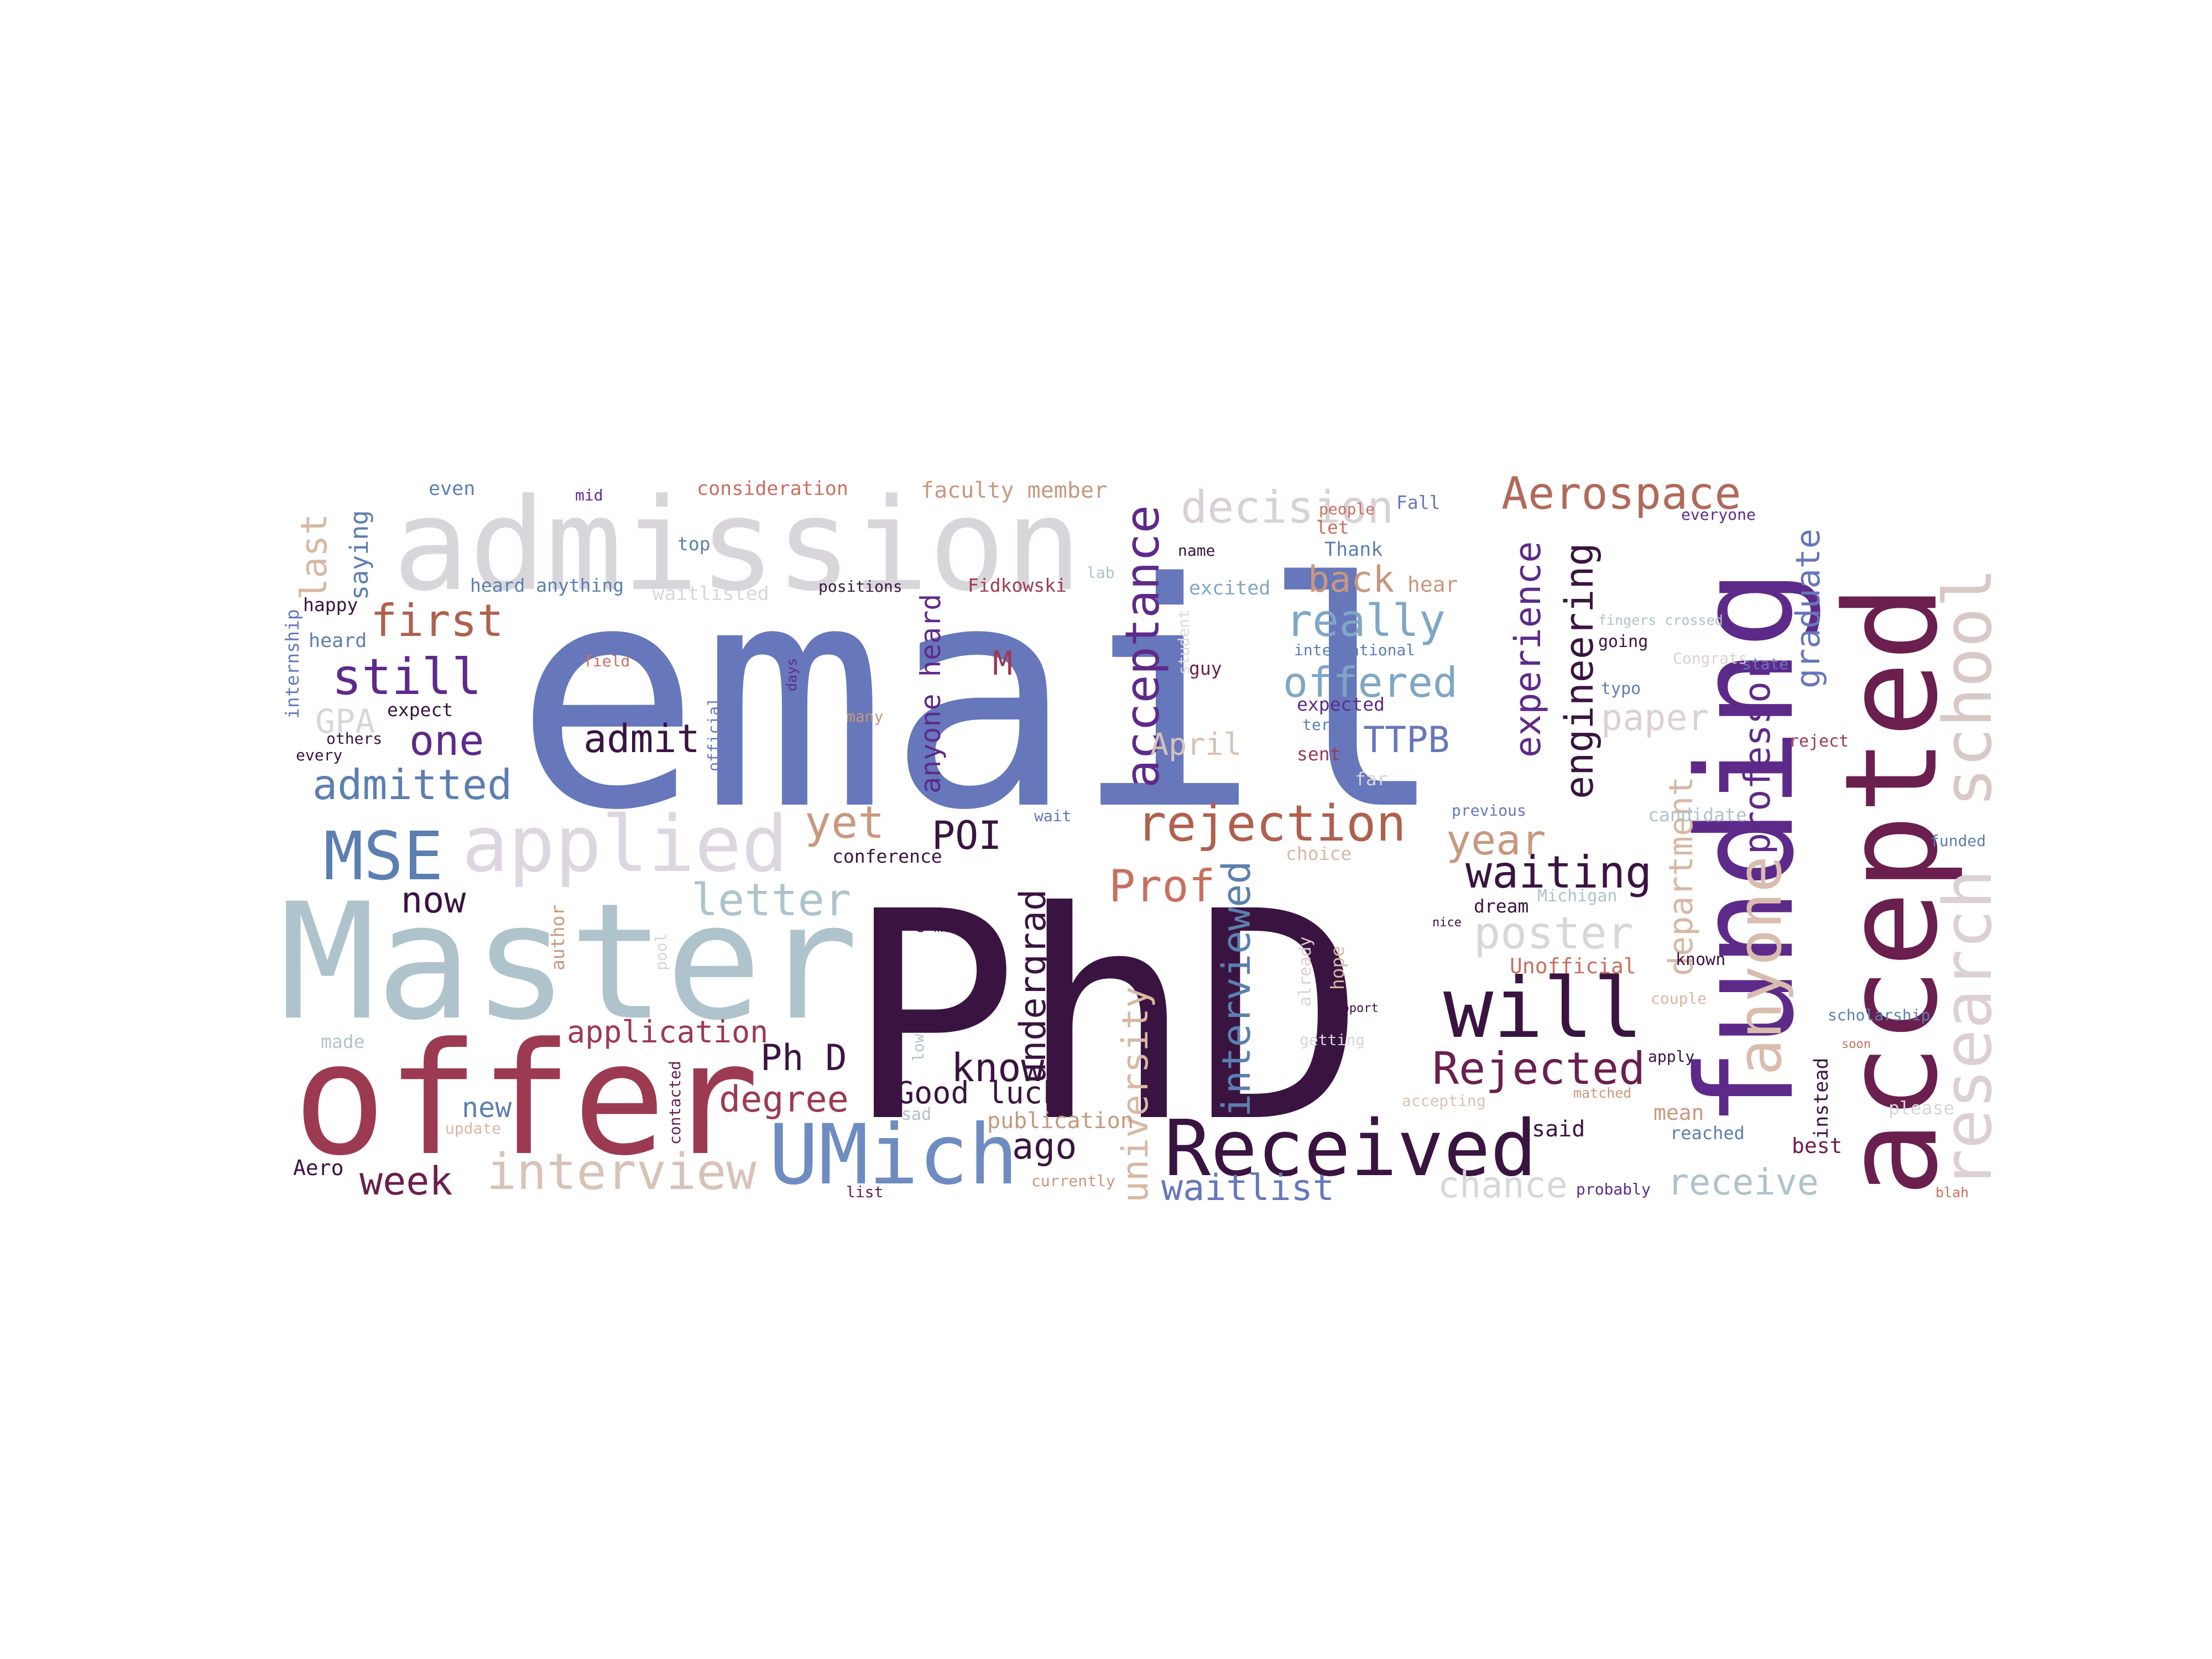  I want to click on word-already: already, so click(1305, 971).